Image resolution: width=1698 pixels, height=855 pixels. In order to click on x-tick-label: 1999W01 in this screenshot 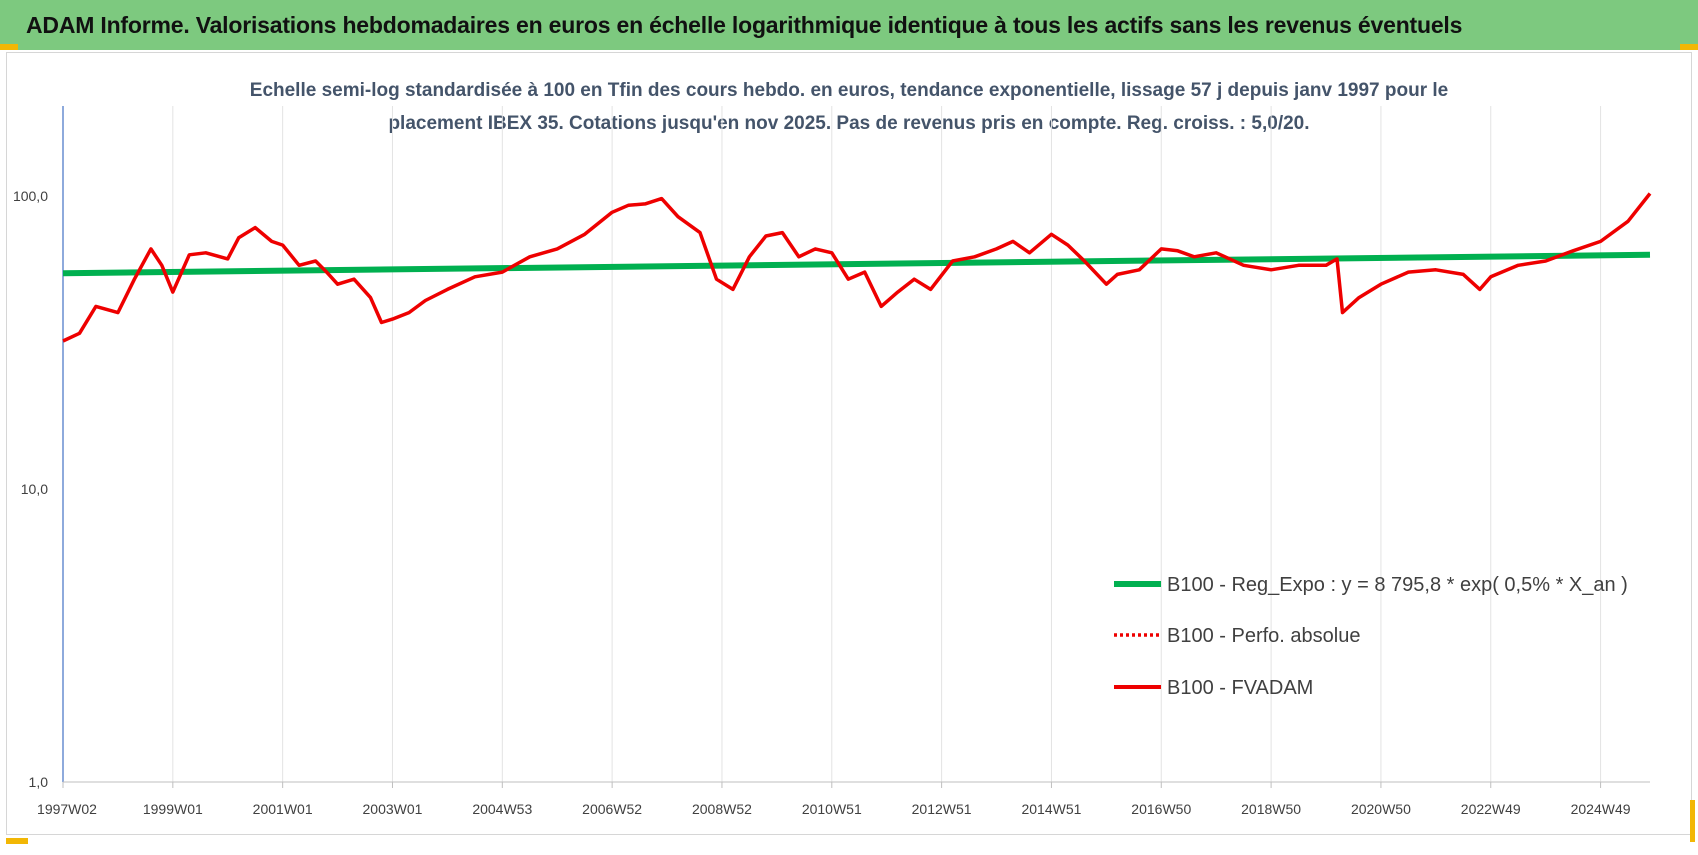, I will do `click(173, 809)`.